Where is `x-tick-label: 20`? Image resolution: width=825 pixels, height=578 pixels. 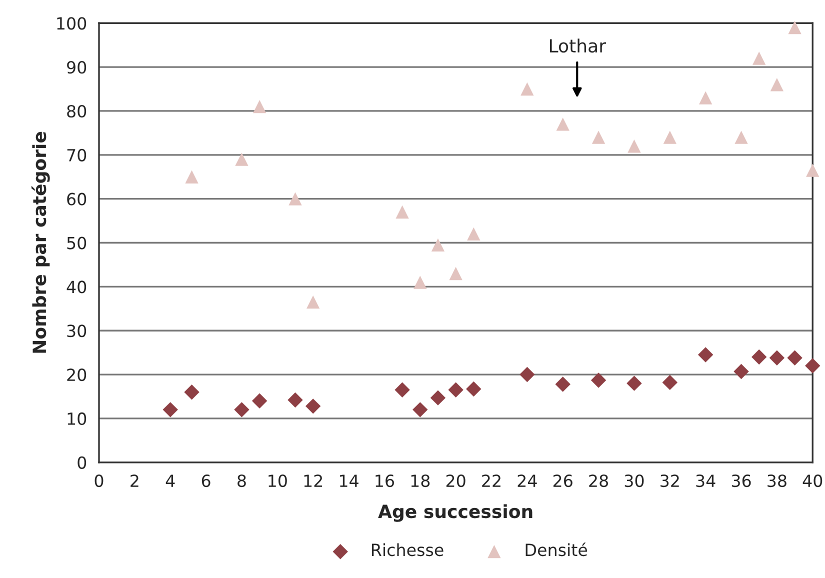
x-tick-label: 20 is located at coordinates (456, 481).